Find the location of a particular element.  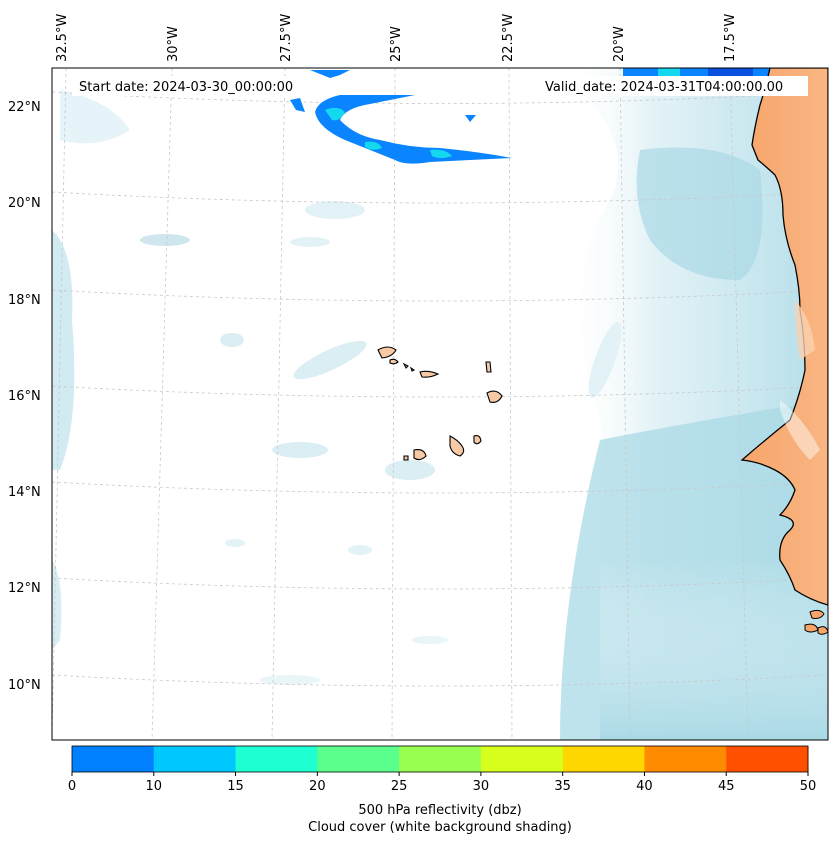

colorbar-tick-label: 50 is located at coordinates (808, 786).